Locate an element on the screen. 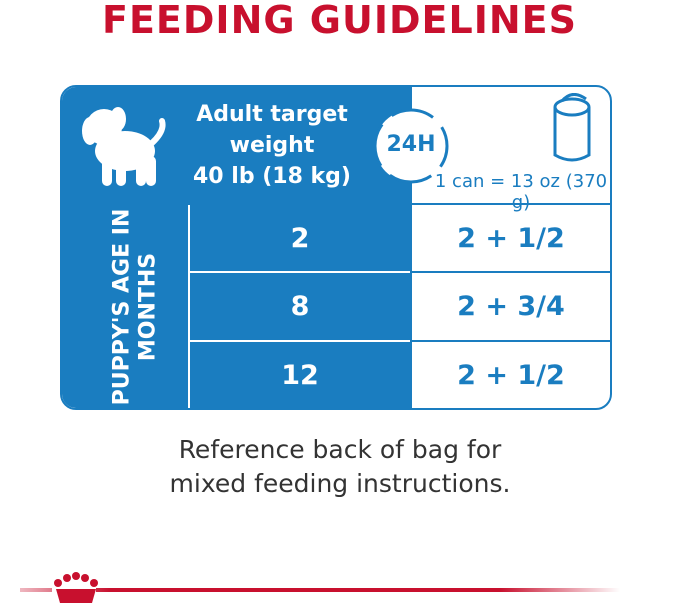 This screenshot has width=679, height=608. weight-line: 40 lb (18 kg) is located at coordinates (272, 176).